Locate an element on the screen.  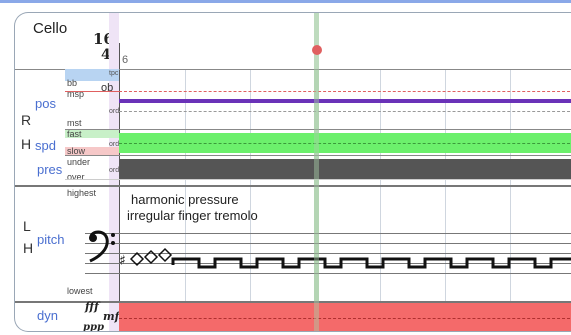
header-separator is located at coordinates (293, 69).